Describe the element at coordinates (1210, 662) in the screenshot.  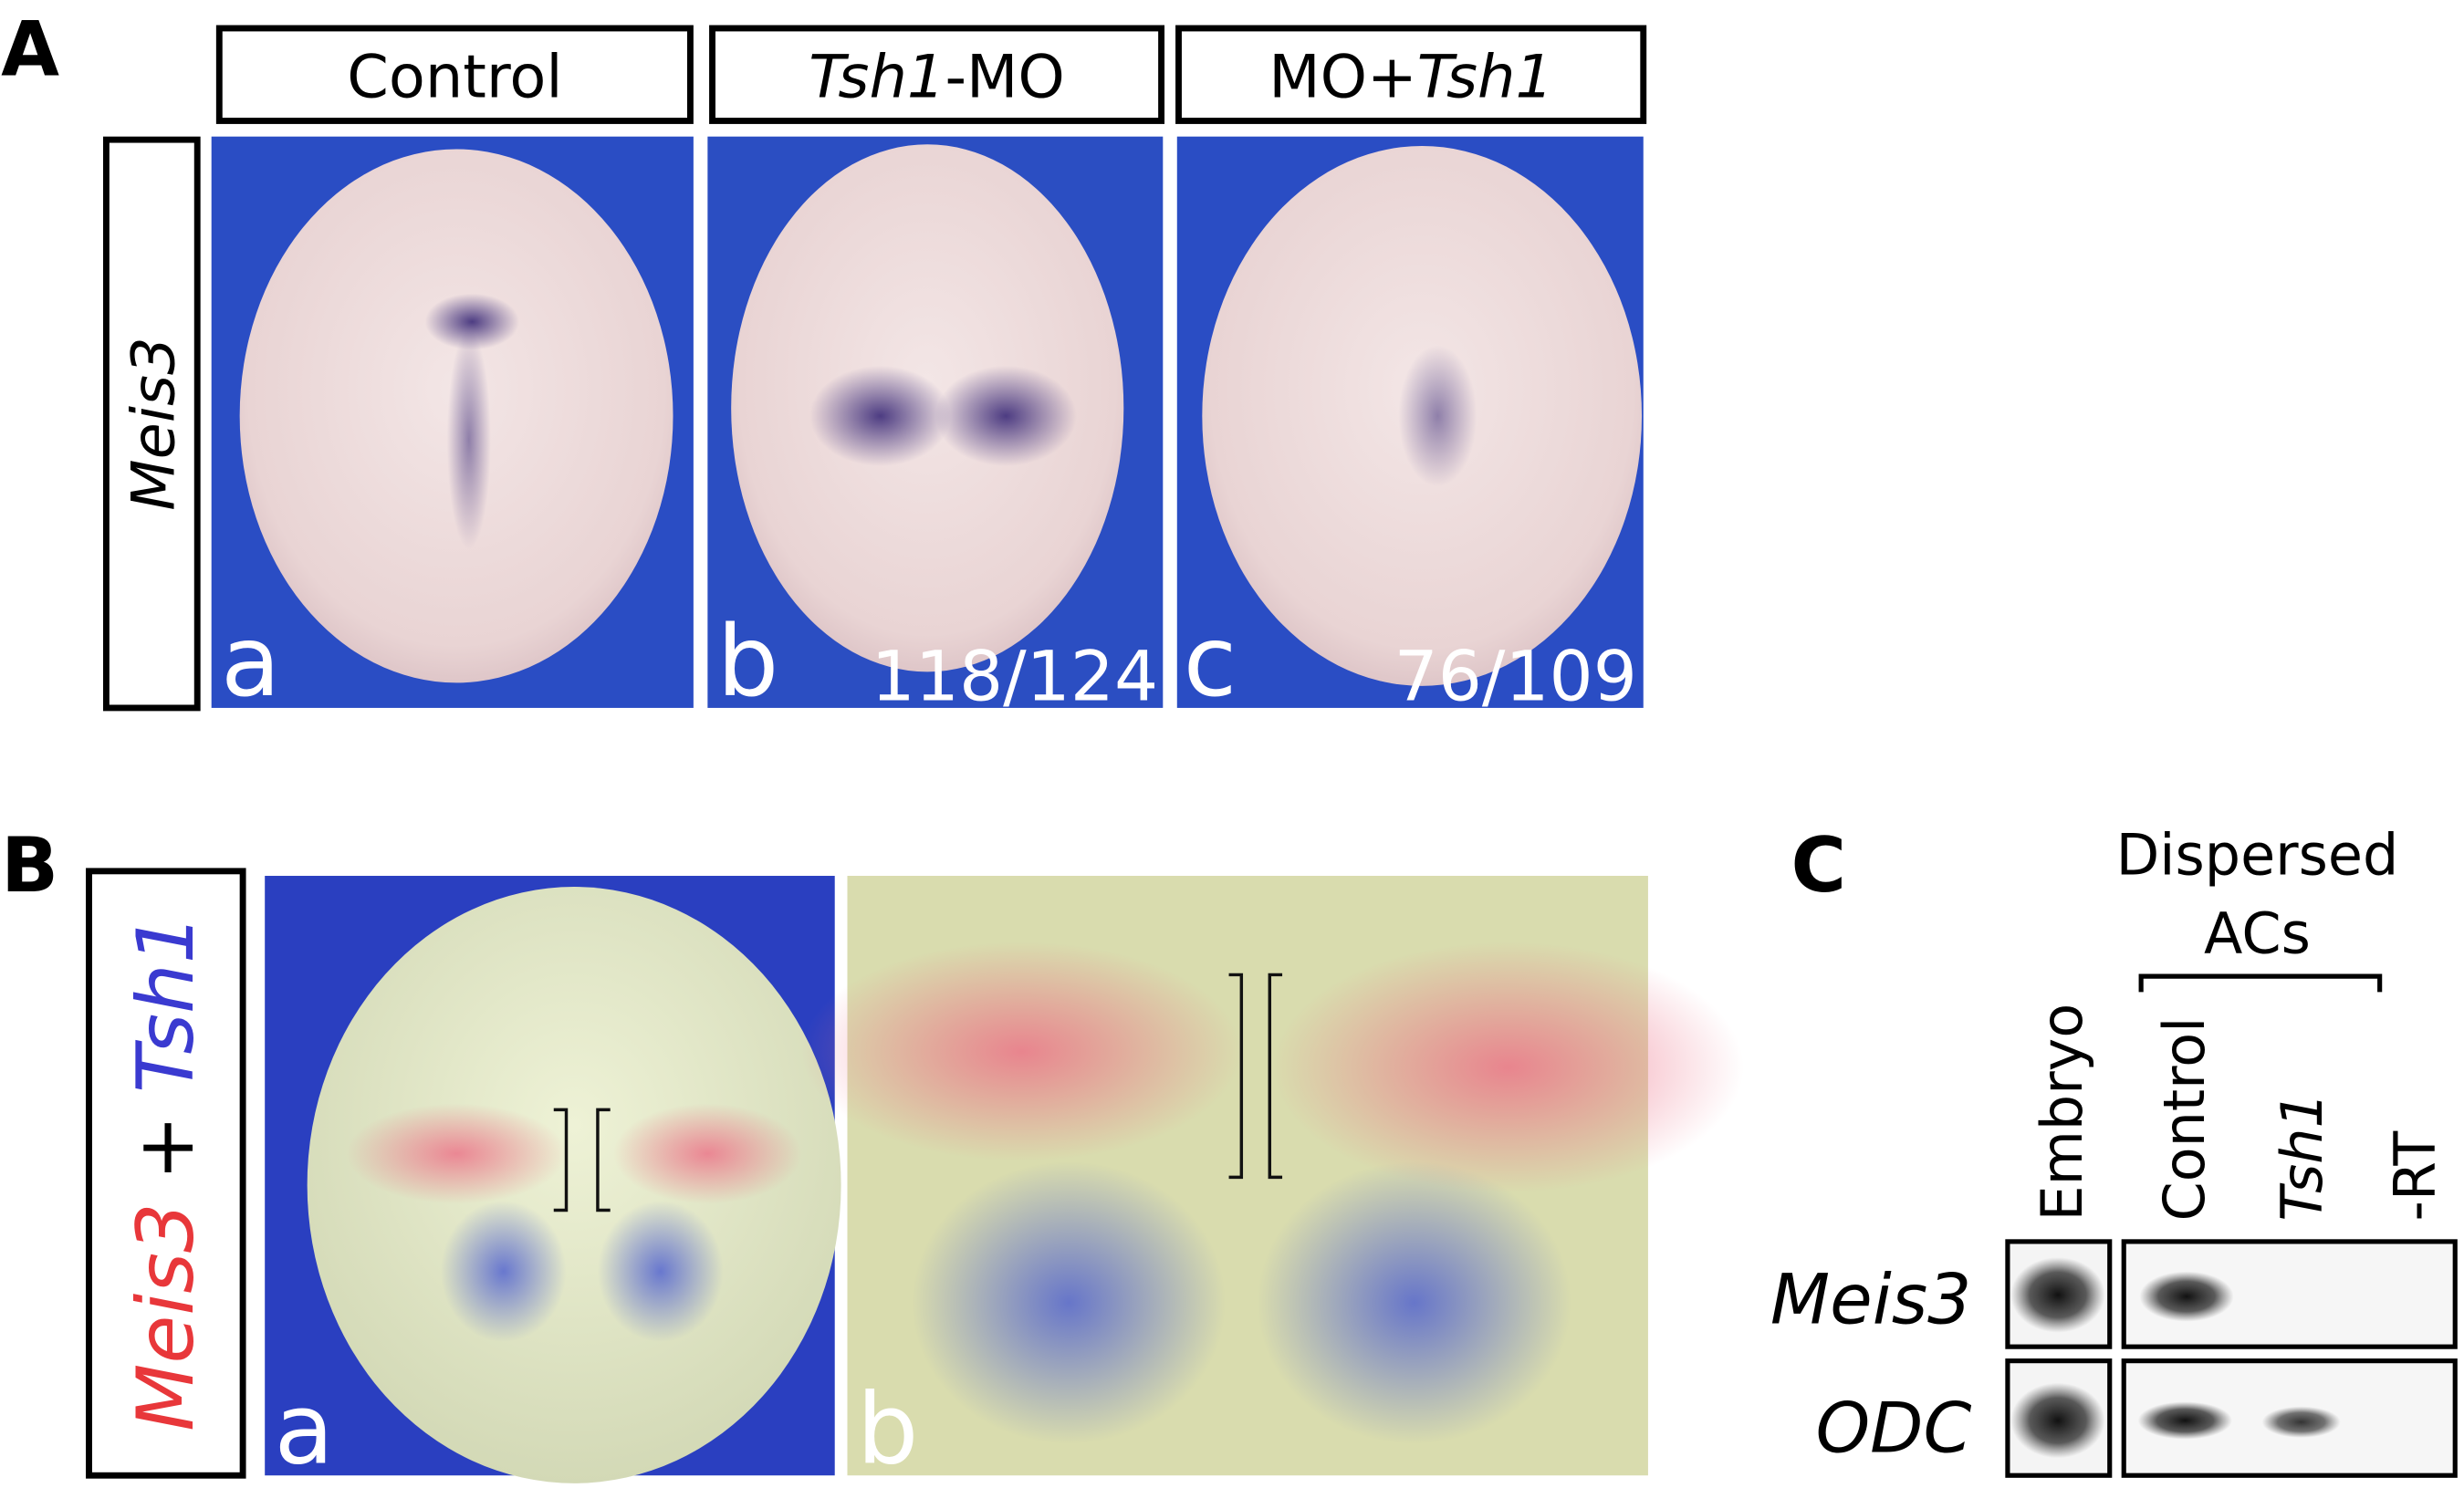
I see `image-label: c` at that location.